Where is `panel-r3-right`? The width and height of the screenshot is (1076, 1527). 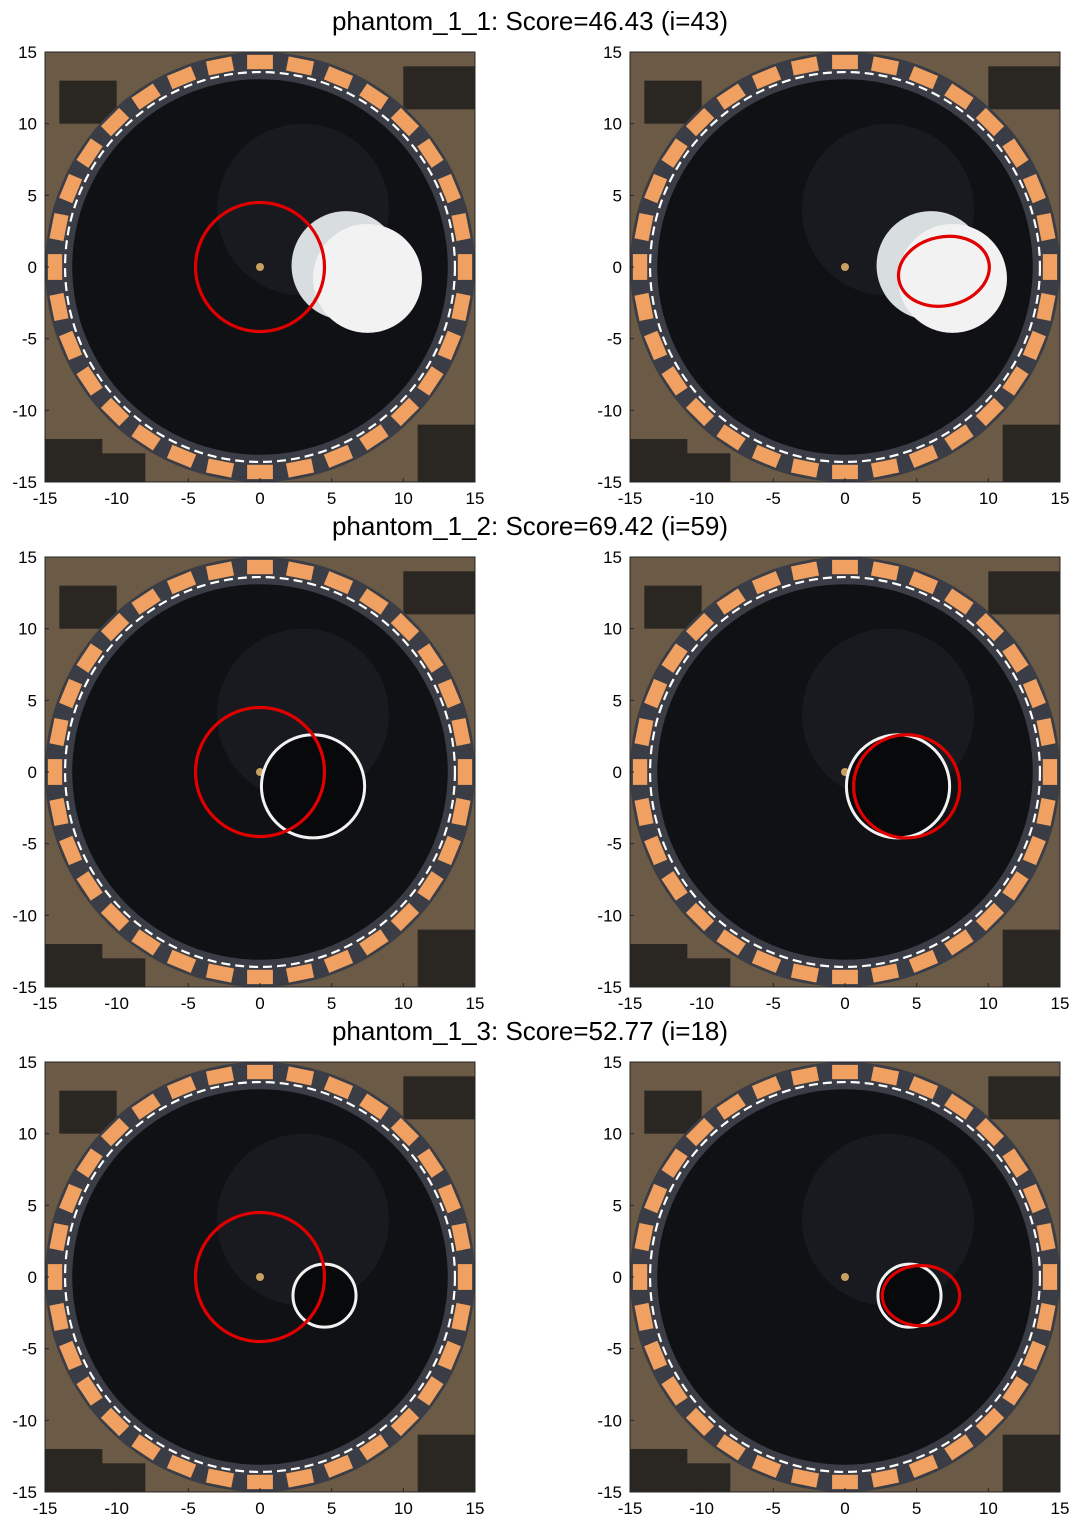
panel-r3-right is located at coordinates (845, 1277).